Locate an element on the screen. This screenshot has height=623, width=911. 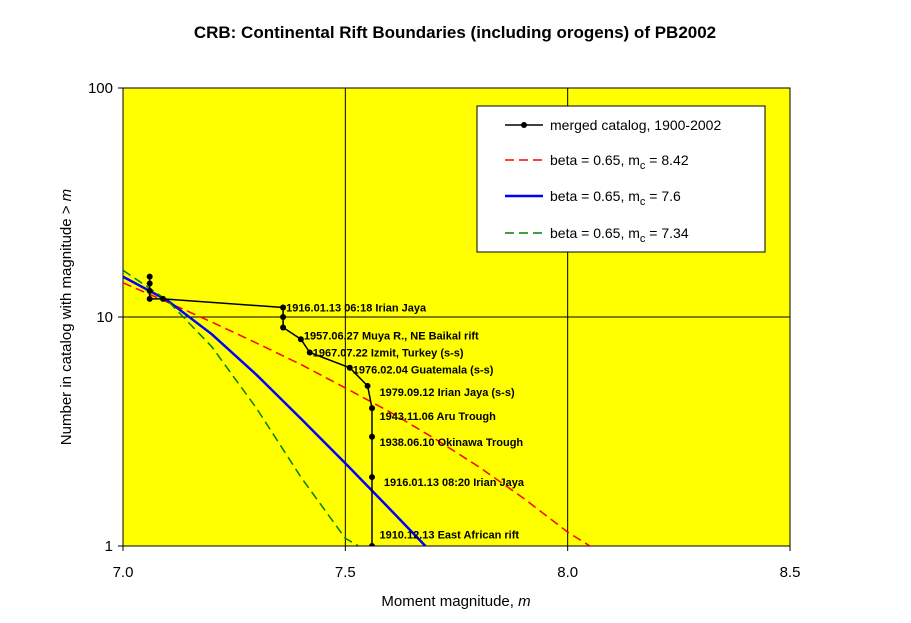
x-tick-label: 8.5 is located at coordinates (790, 572).